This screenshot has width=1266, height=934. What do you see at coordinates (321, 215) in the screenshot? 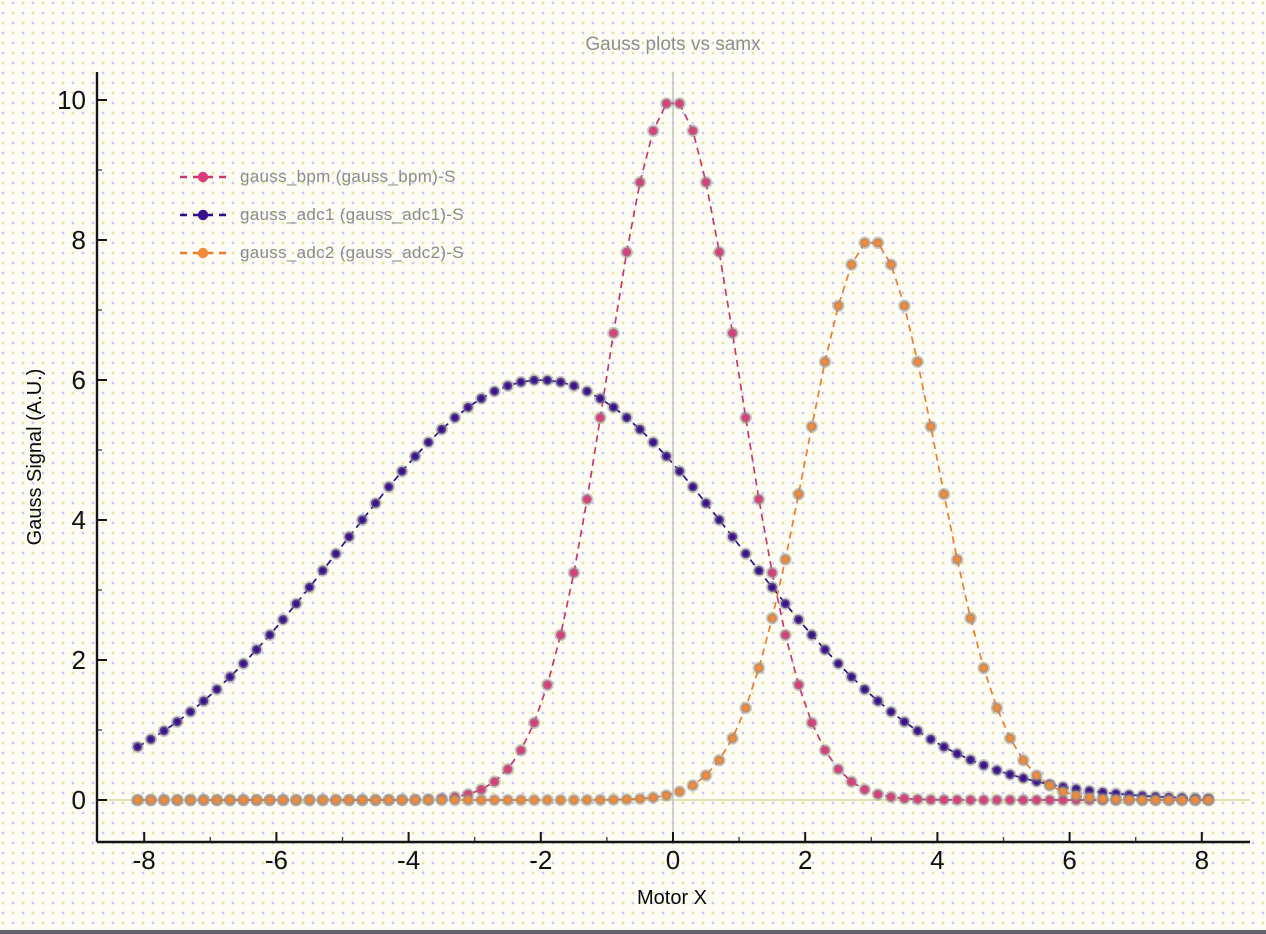
I see `legend-item-gauss_adc1: gauss_adc1 (gauss_adc1)-S` at bounding box center [321, 215].